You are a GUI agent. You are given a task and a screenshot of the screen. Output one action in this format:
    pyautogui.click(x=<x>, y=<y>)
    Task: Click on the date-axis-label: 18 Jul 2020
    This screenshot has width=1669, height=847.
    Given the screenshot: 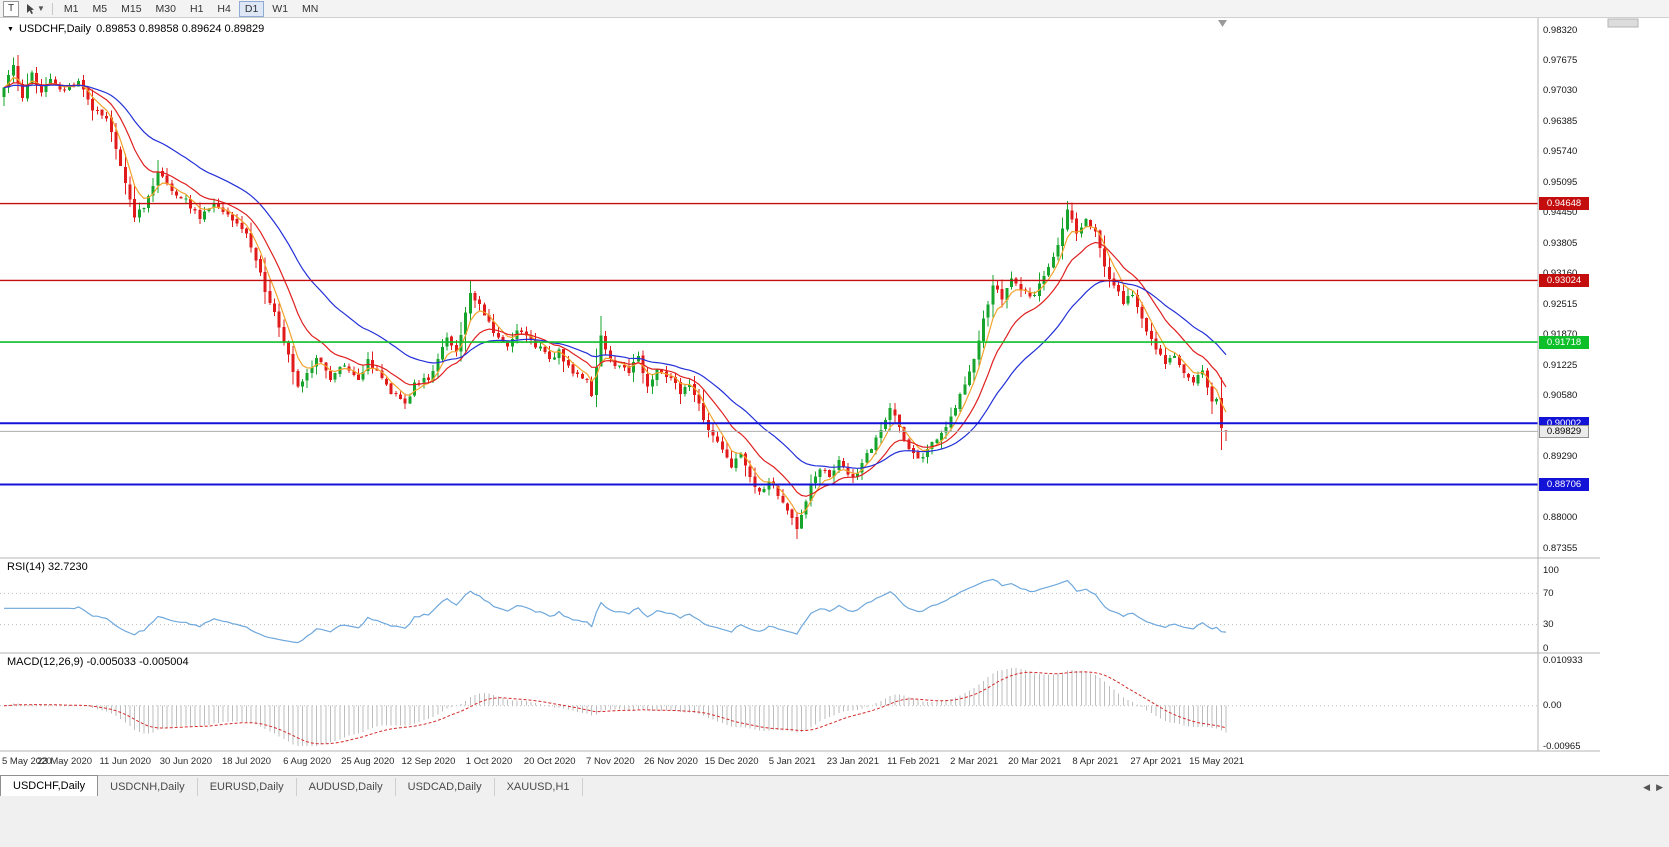 What is the action you would take?
    pyautogui.click(x=246, y=761)
    